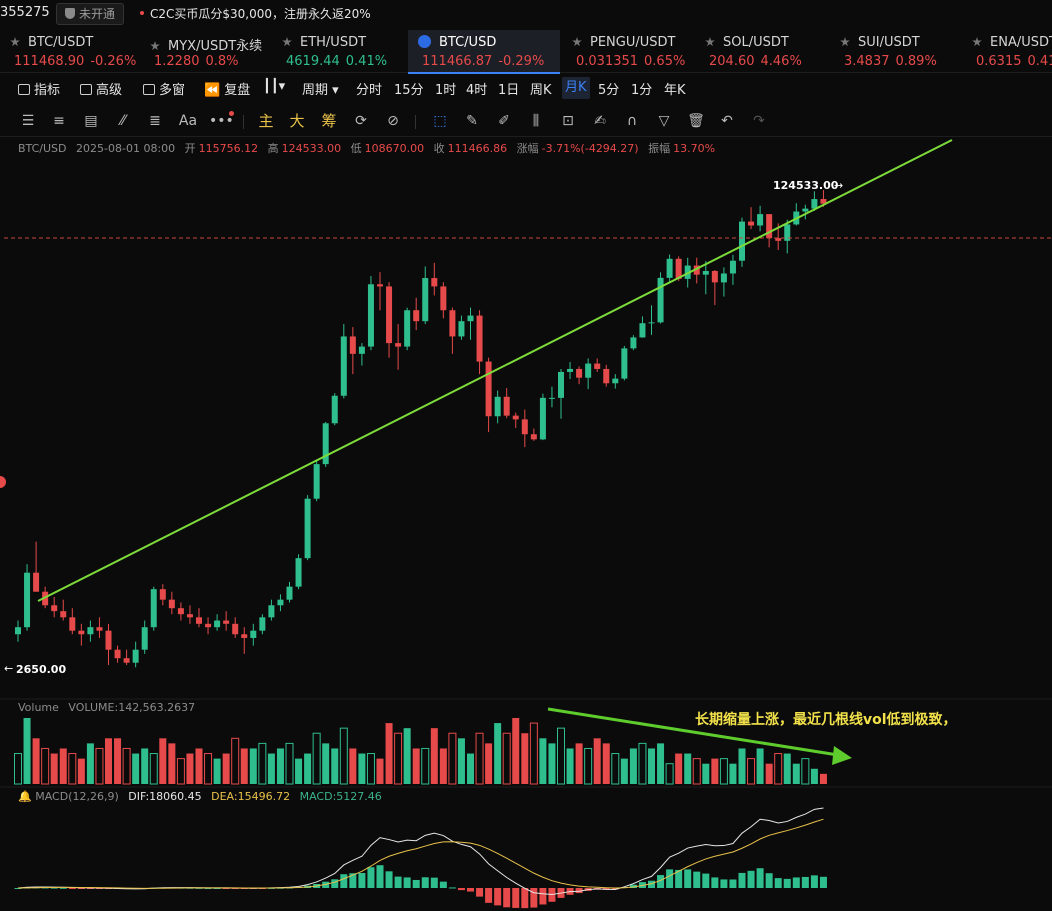  What do you see at coordinates (393, 121) in the screenshot?
I see `no-draw-icon: ⊘` at bounding box center [393, 121].